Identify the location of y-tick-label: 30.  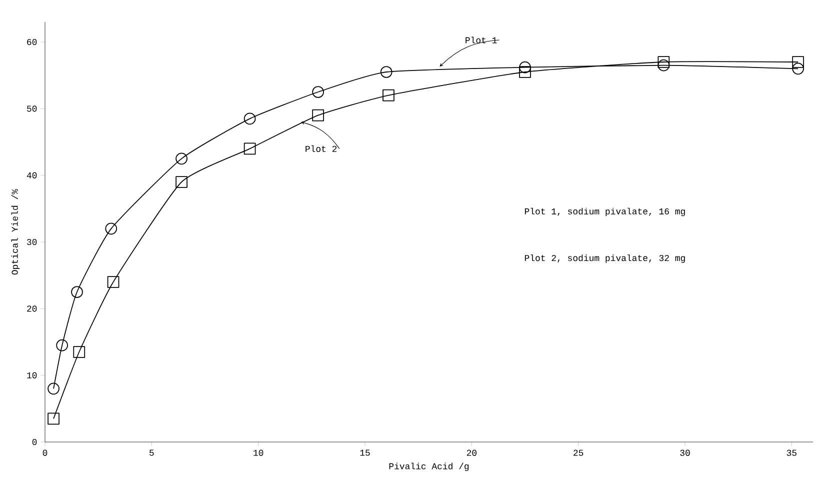
(32, 242).